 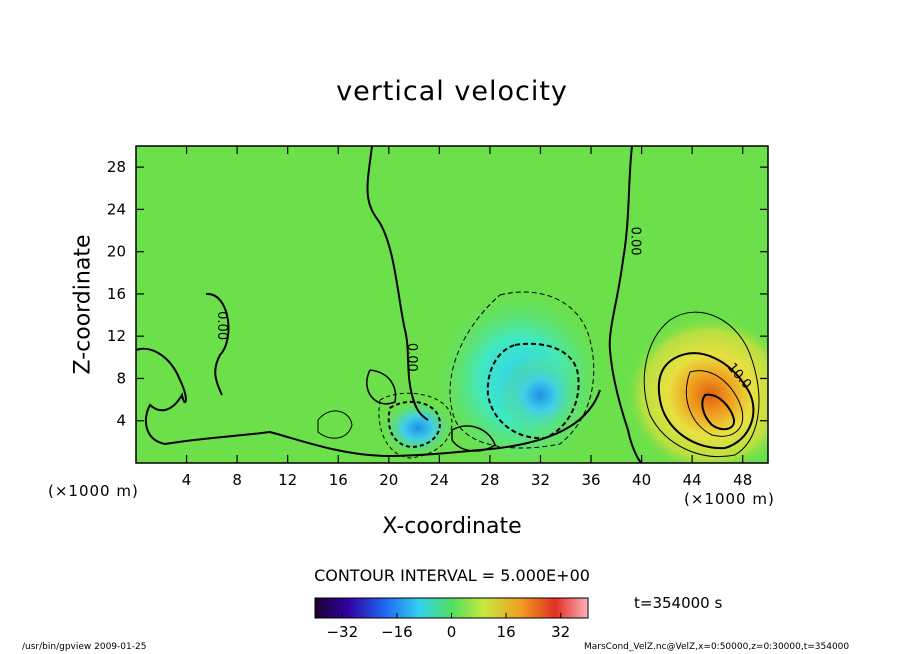 I want to click on colorbar-tick-label: 0, so click(x=452, y=632).